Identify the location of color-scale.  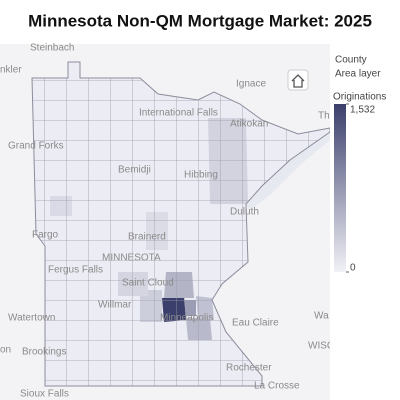
(340, 188).